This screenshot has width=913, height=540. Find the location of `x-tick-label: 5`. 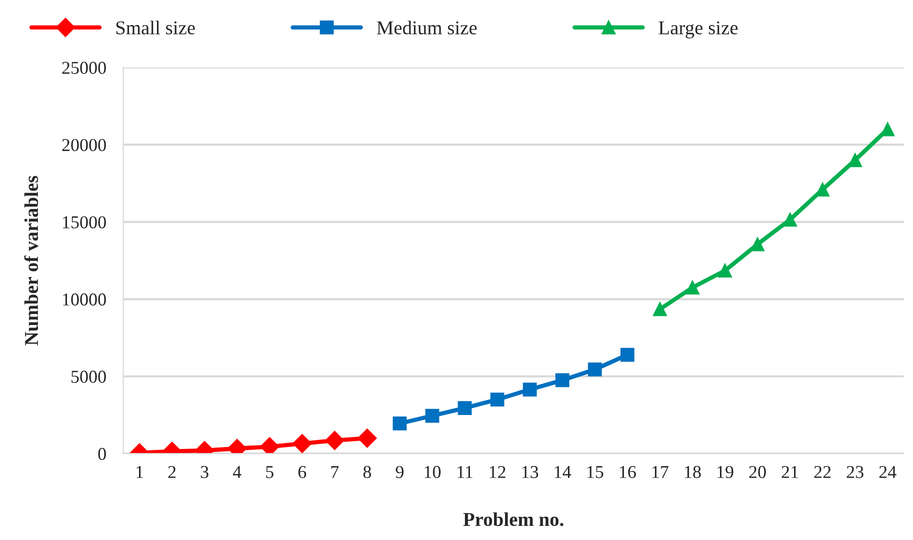

x-tick-label: 5 is located at coordinates (270, 472).